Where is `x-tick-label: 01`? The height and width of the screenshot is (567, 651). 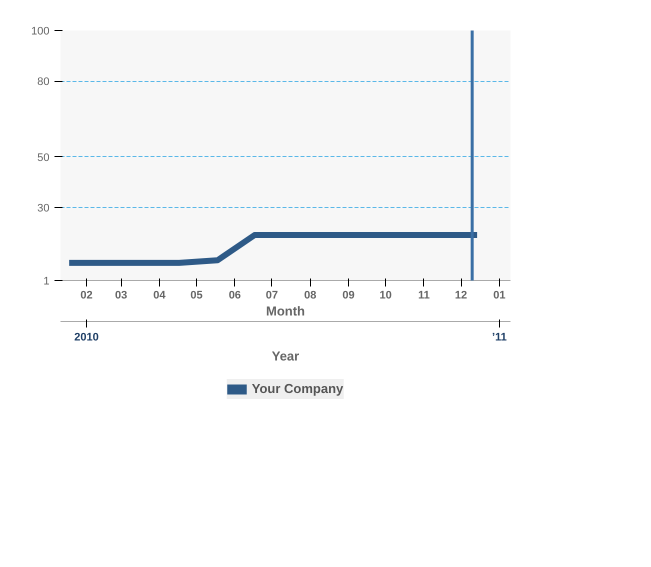
x-tick-label: 01 is located at coordinates (499, 296).